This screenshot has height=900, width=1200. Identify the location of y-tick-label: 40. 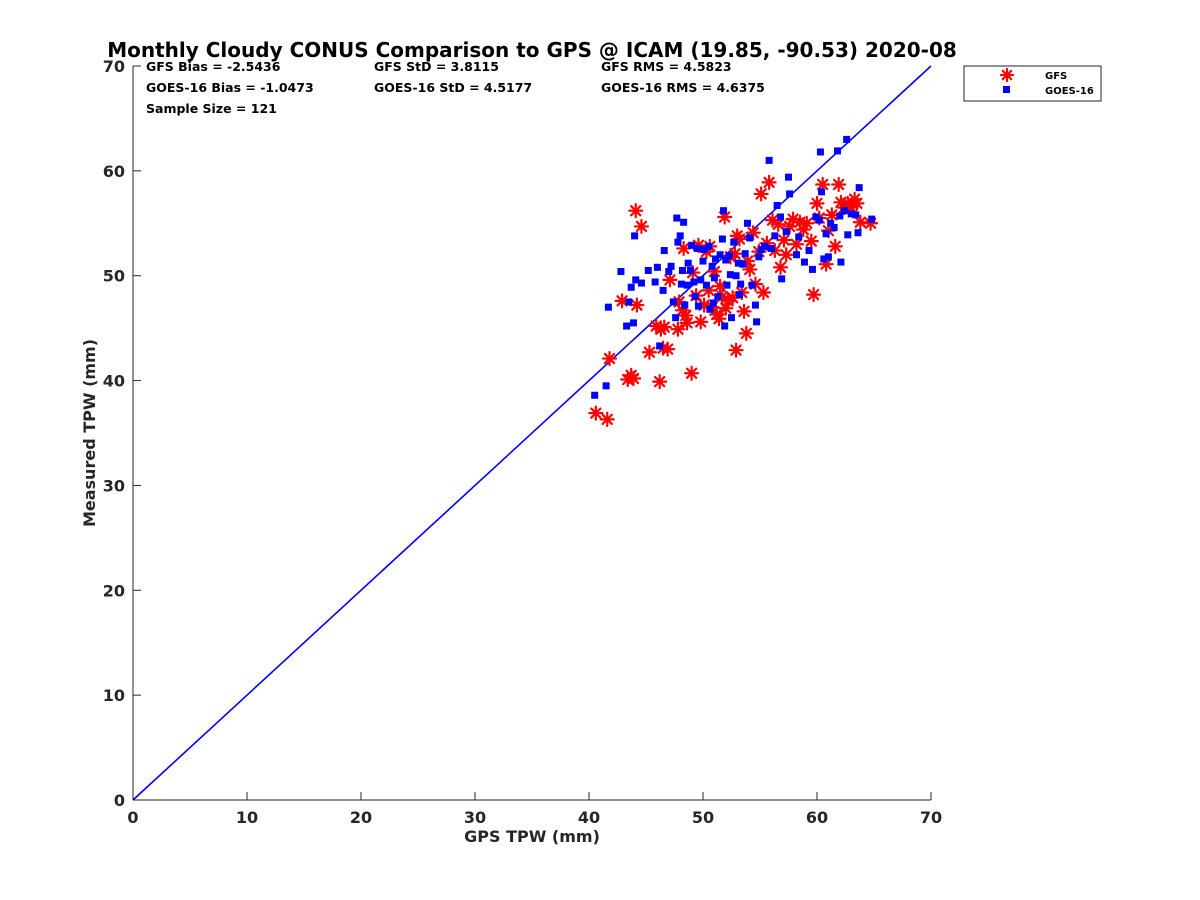
(114, 381).